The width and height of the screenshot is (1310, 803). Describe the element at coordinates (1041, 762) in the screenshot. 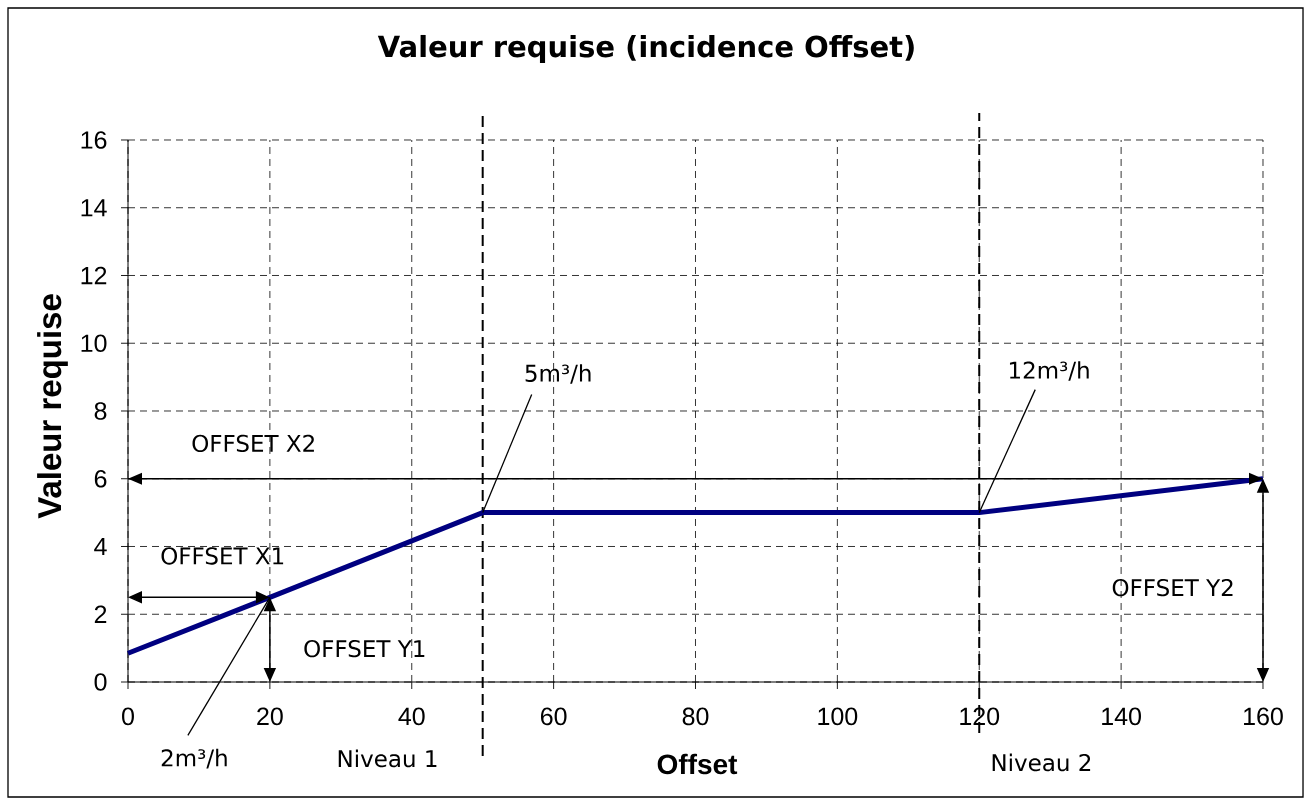

I see `ref-line-label: Niveau 2` at that location.